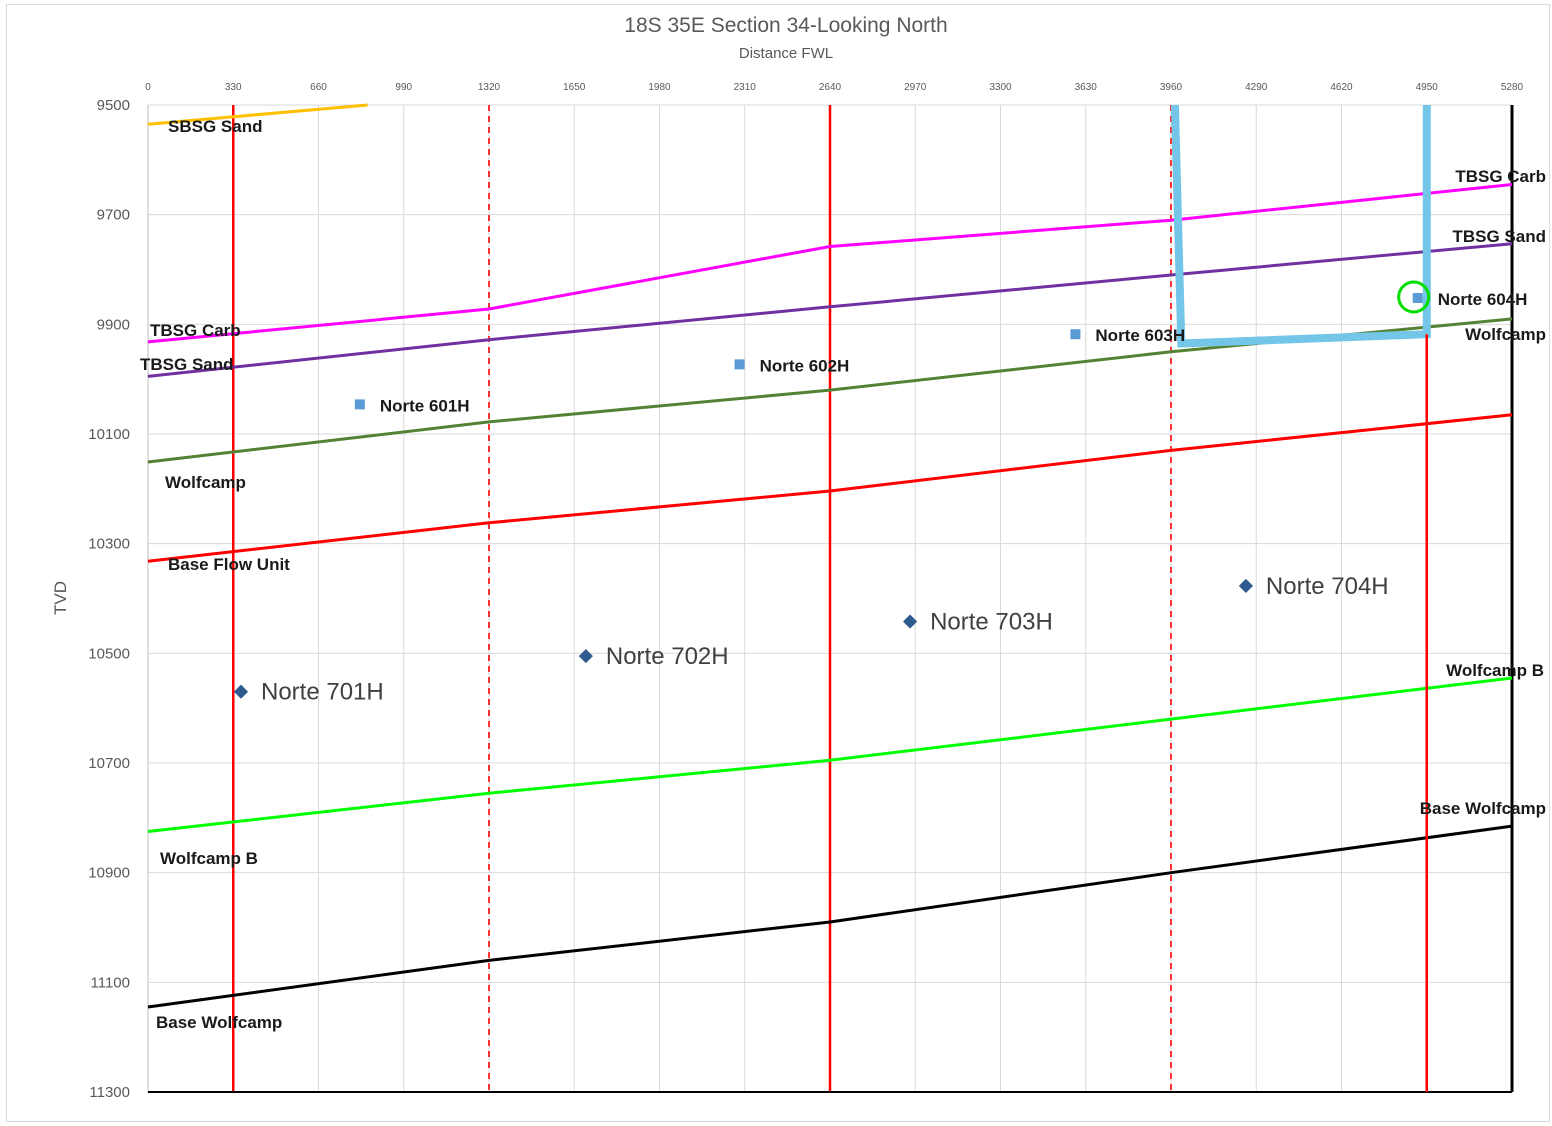 This screenshot has height=1126, width=1552. Describe the element at coordinates (1075, 334) in the screenshot. I see `well-marker-norte-603h` at that location.